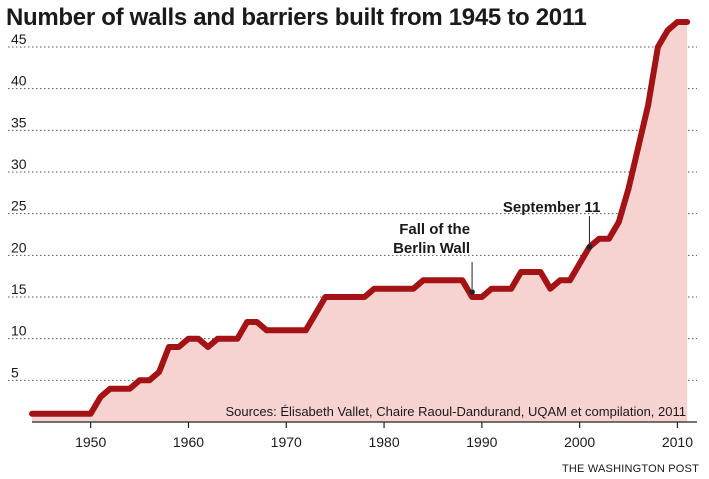  I want to click on x-axis-ticks: 1950 1960 1970 1980 1990 2000 2010, so click(384, 436).